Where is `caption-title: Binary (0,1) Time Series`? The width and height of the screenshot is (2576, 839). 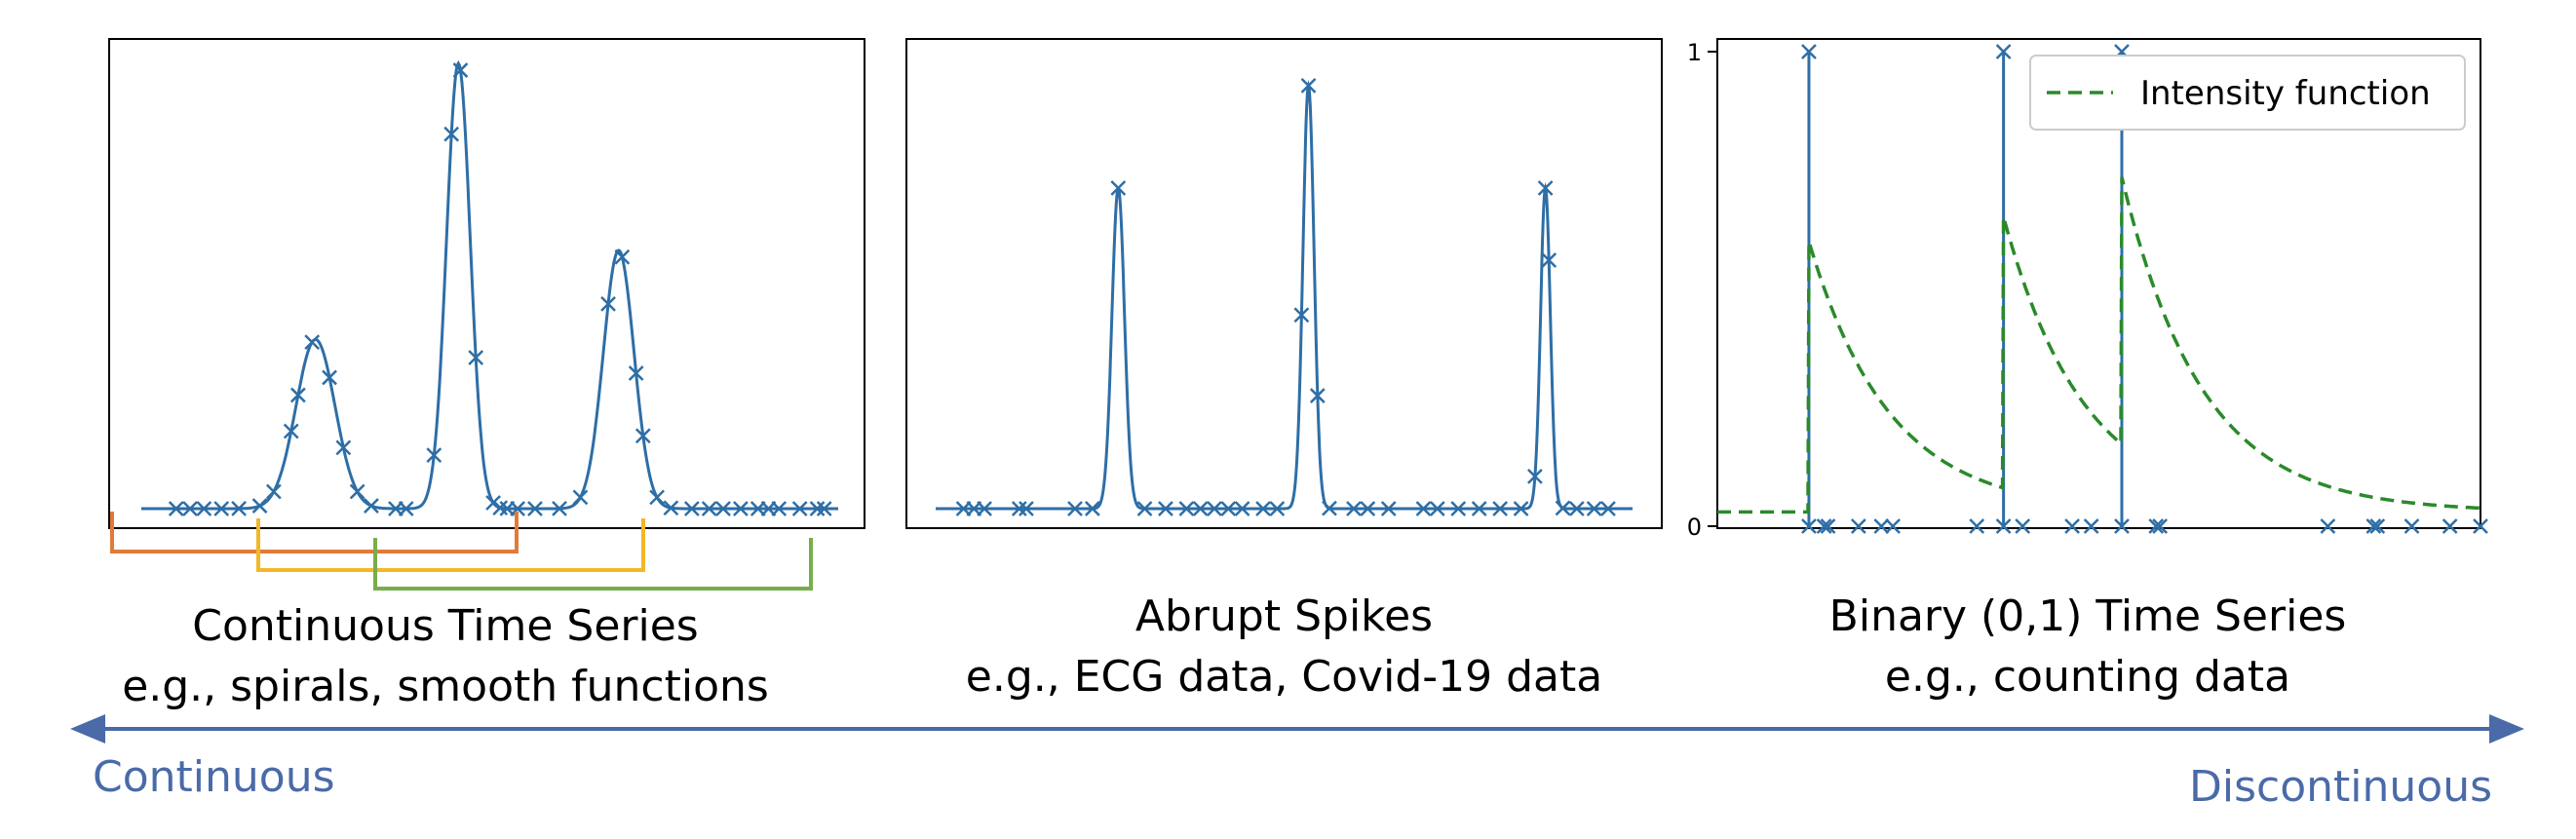 caption-title: Binary (0,1) Time Series is located at coordinates (2087, 616).